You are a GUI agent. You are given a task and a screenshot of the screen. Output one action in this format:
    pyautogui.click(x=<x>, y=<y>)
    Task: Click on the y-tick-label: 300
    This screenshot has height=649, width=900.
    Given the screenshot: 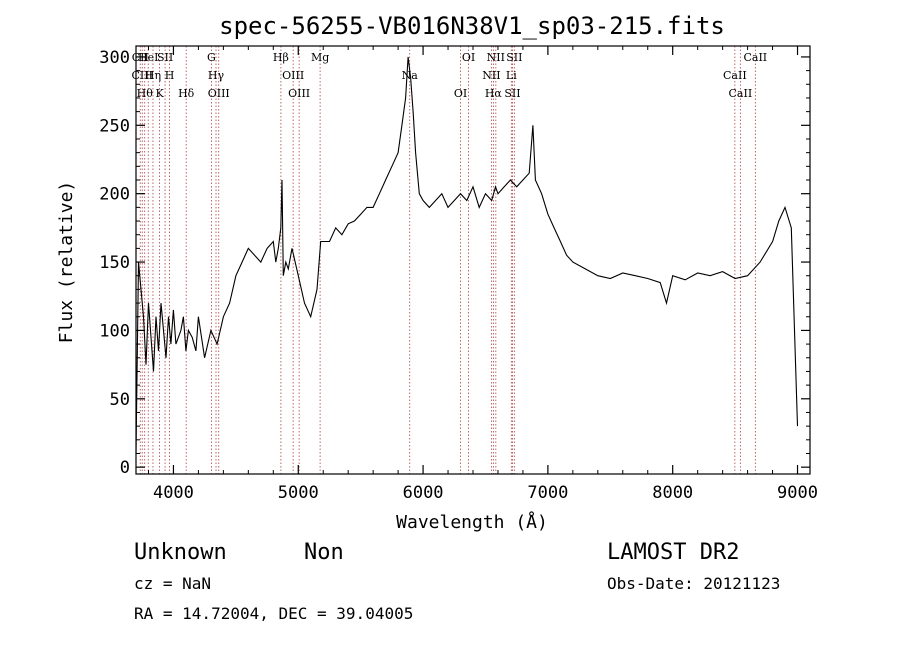 What is the action you would take?
    pyautogui.click(x=114, y=58)
    